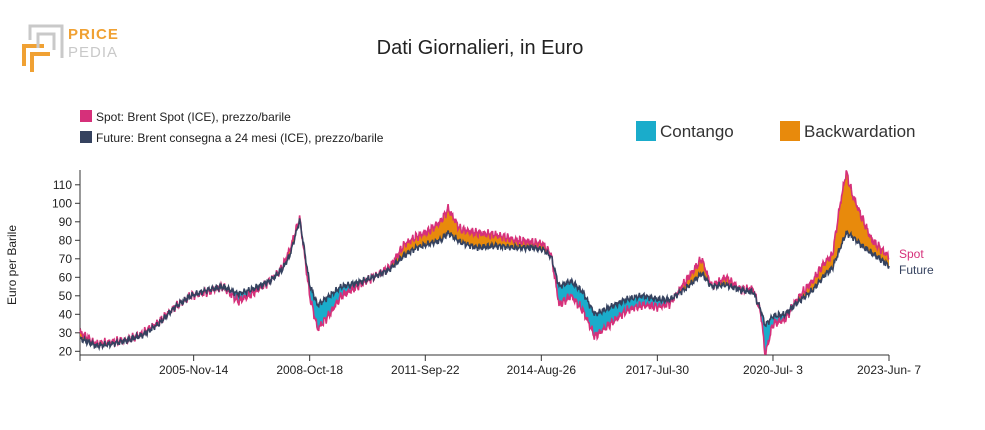 This screenshot has width=985, height=430. What do you see at coordinates (93, 52) in the screenshot?
I see `logo-text-bottom: PEDIA` at bounding box center [93, 52].